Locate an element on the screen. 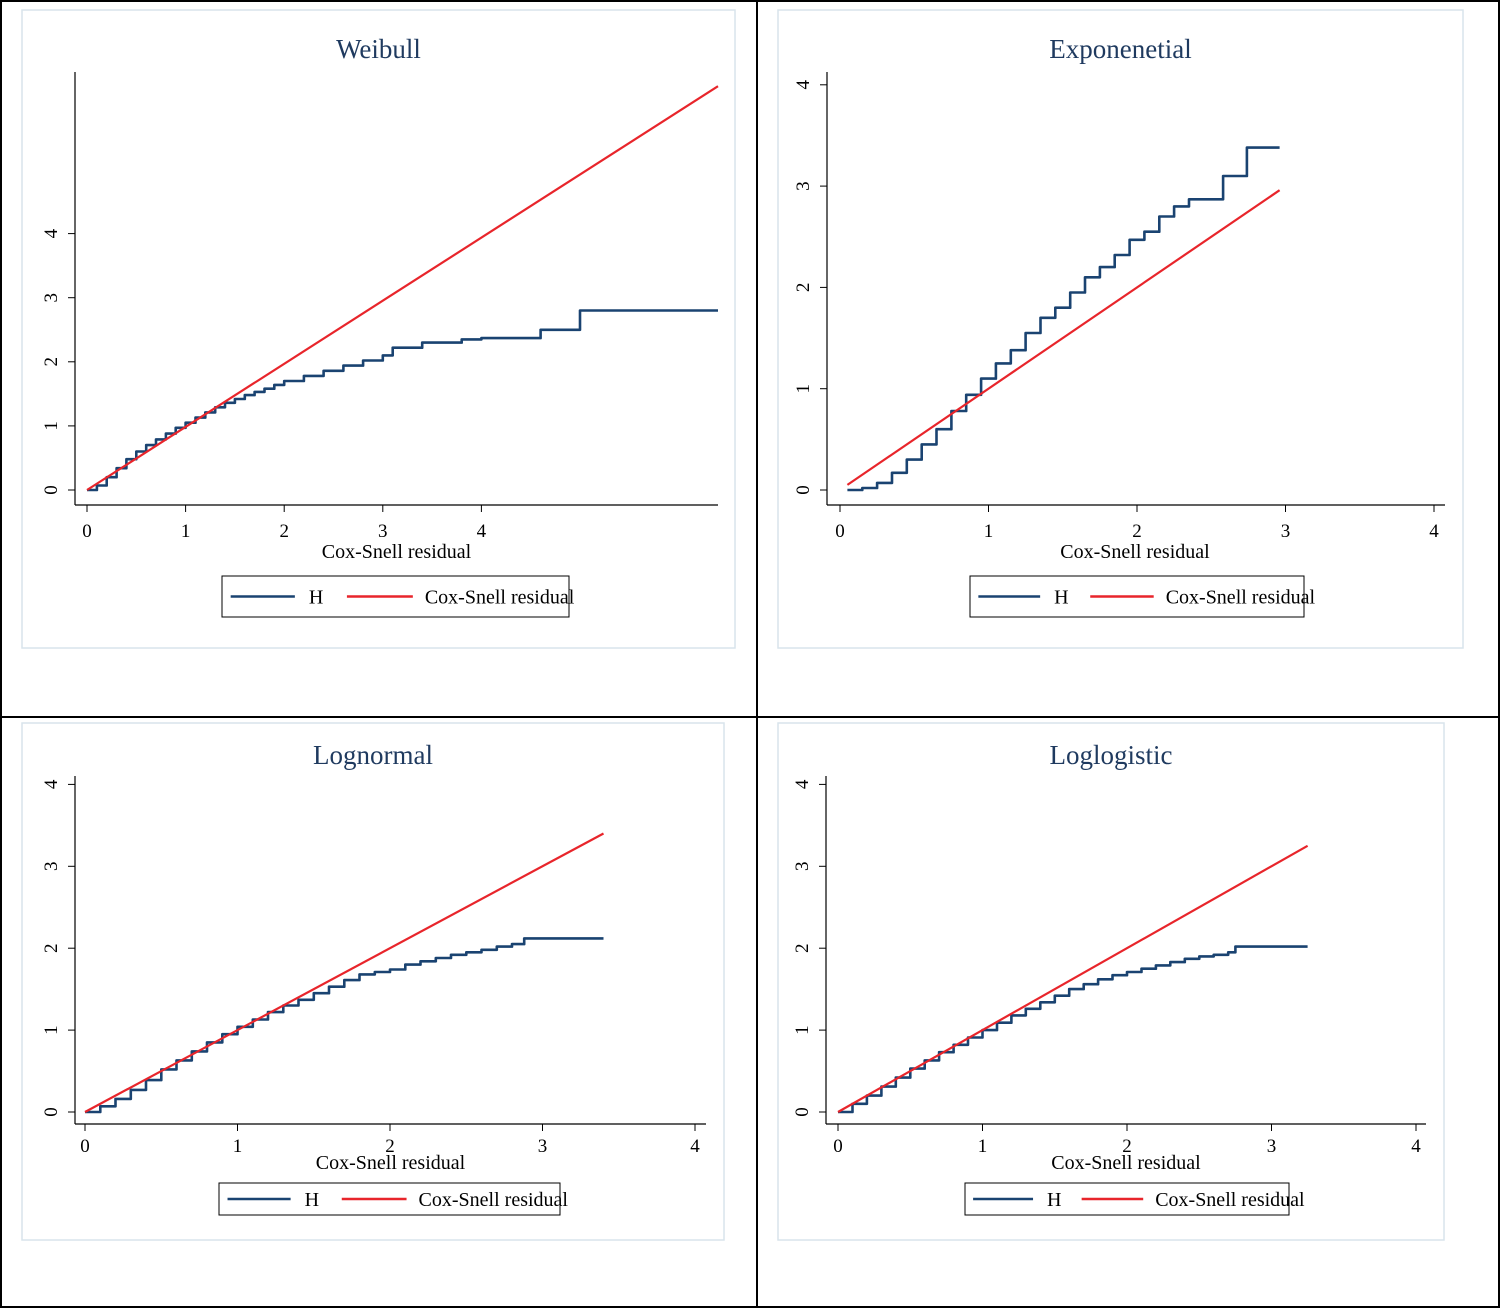 The image size is (1500, 1308). chart-title: Lognormal is located at coordinates (373, 755).